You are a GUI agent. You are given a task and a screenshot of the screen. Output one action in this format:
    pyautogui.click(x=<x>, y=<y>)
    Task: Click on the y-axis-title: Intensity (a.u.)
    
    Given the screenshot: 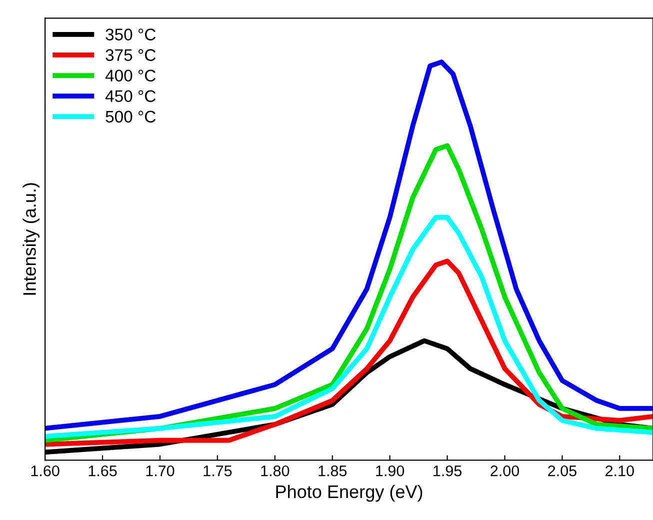 What is the action you would take?
    pyautogui.click(x=31, y=239)
    